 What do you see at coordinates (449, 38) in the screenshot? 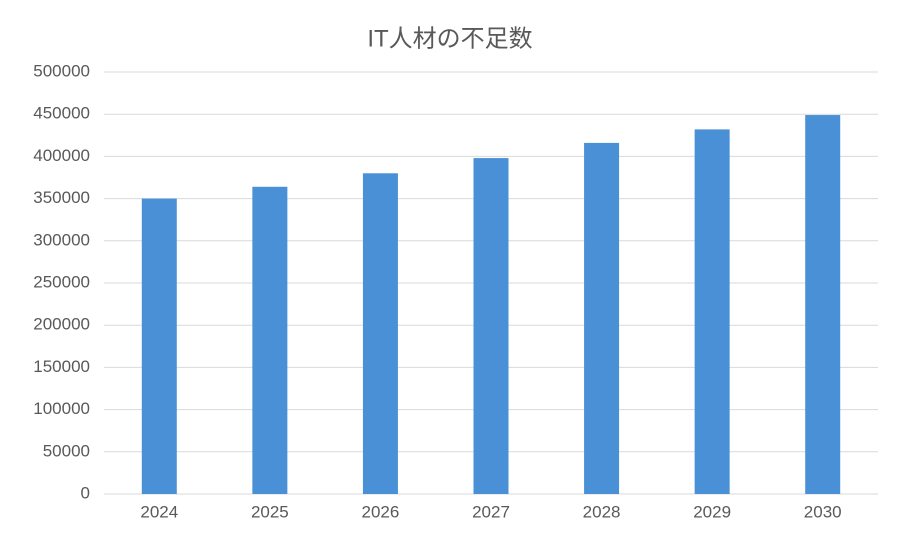
I see `chart-title: IT人材の不足数` at bounding box center [449, 38].